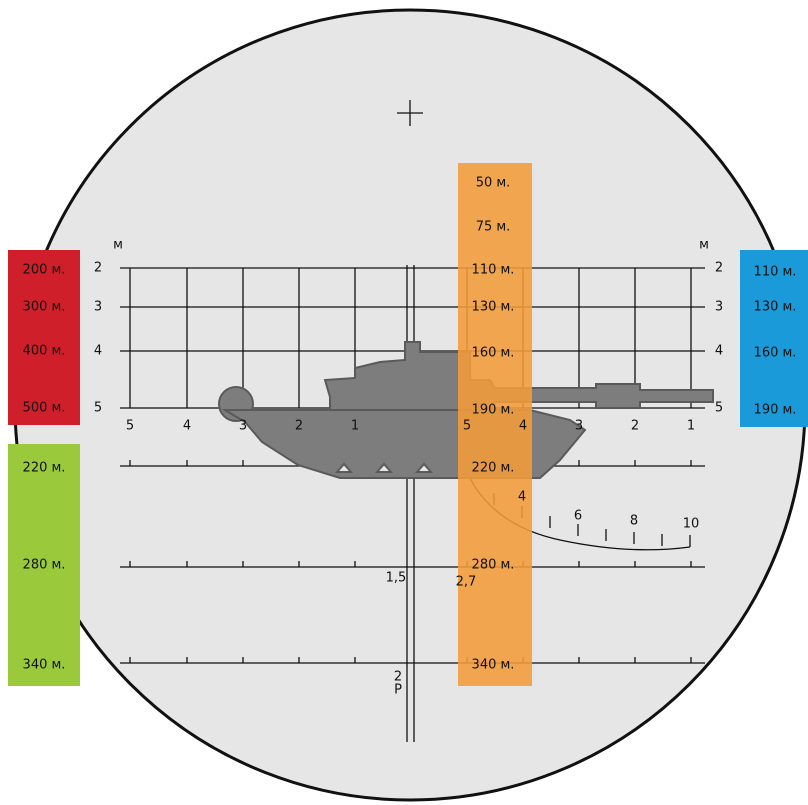 The image size is (808, 805). I want to click on red-range: 400 м., so click(44, 351).